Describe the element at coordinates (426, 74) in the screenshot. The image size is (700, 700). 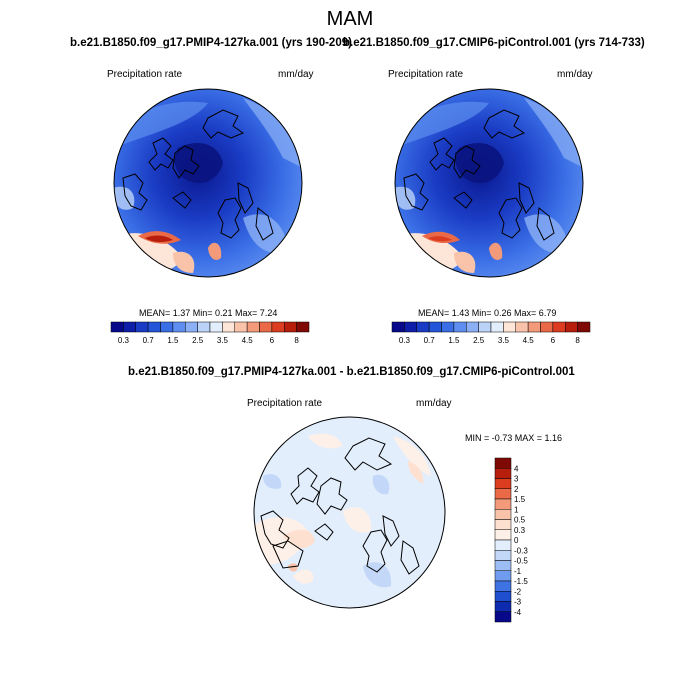
I see `panel2-variable-label: Precipitation rate` at that location.